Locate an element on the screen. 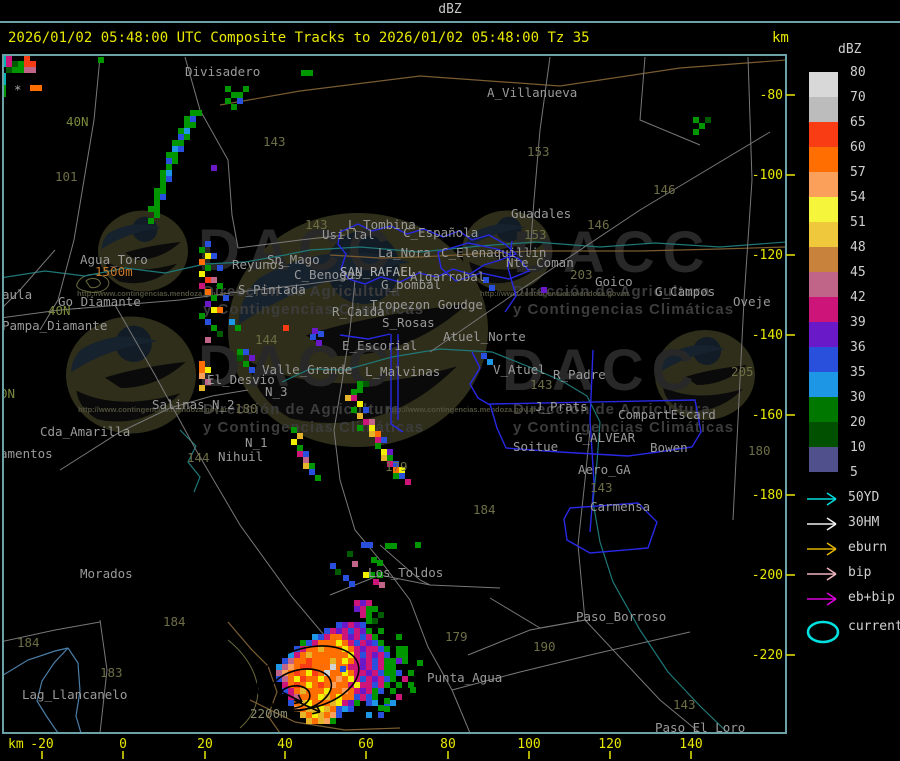  place-label: N_3 is located at coordinates (276, 391).